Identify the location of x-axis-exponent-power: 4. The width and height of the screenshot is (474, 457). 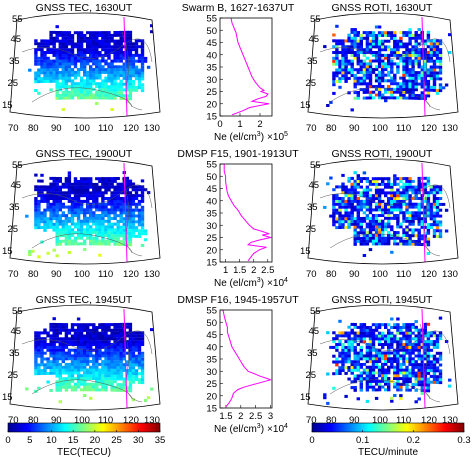
(286, 280).